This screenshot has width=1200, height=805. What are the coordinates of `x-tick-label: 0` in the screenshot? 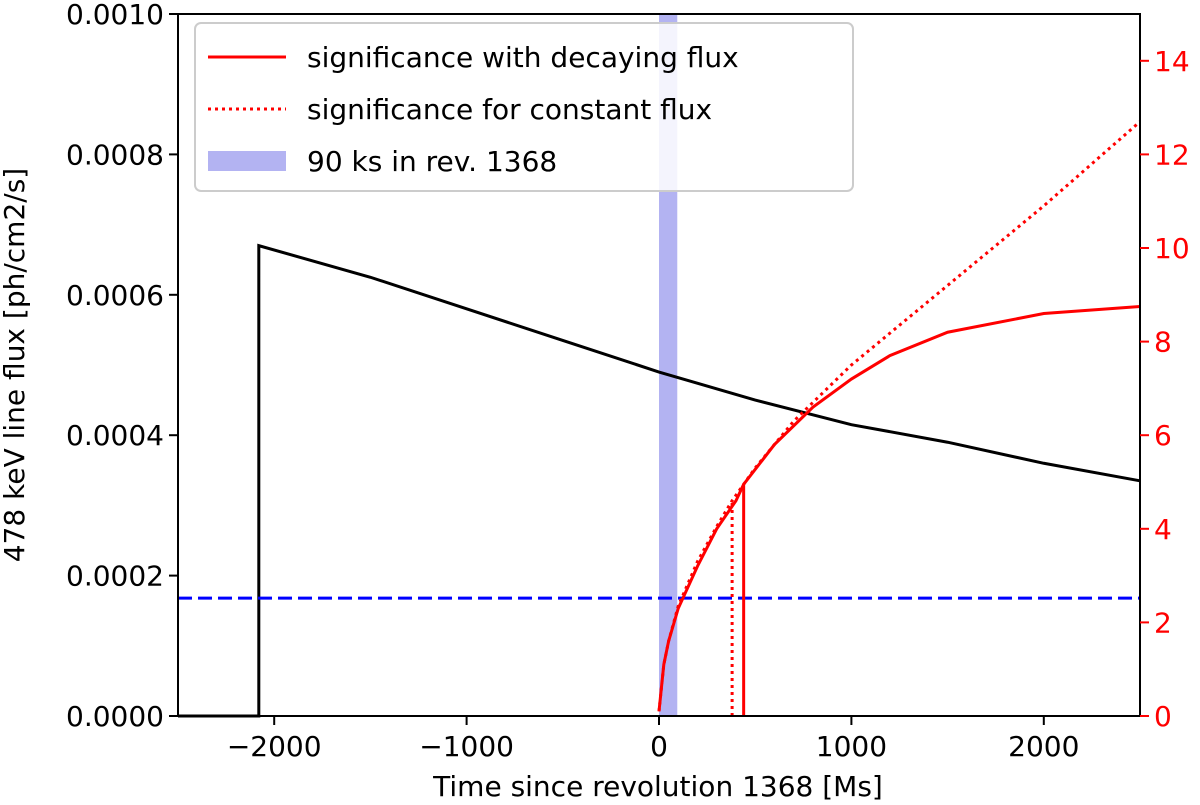 It's located at (659, 746).